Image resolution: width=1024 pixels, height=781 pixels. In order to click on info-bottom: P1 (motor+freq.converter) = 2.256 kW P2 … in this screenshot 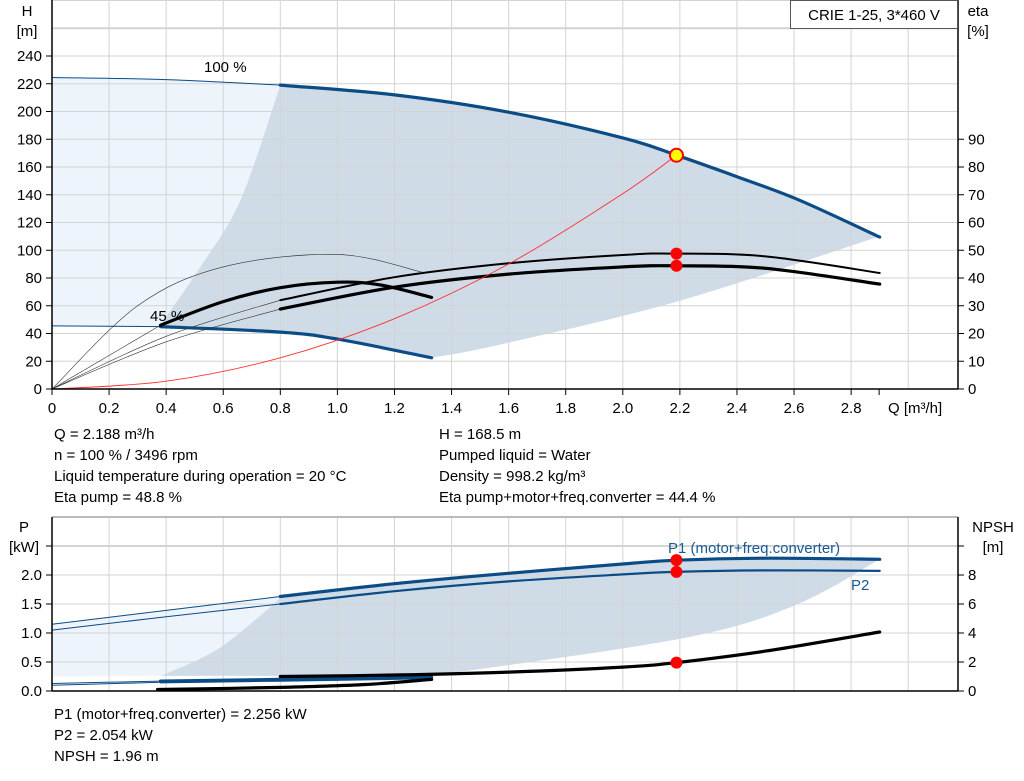, I will do `click(180, 735)`.